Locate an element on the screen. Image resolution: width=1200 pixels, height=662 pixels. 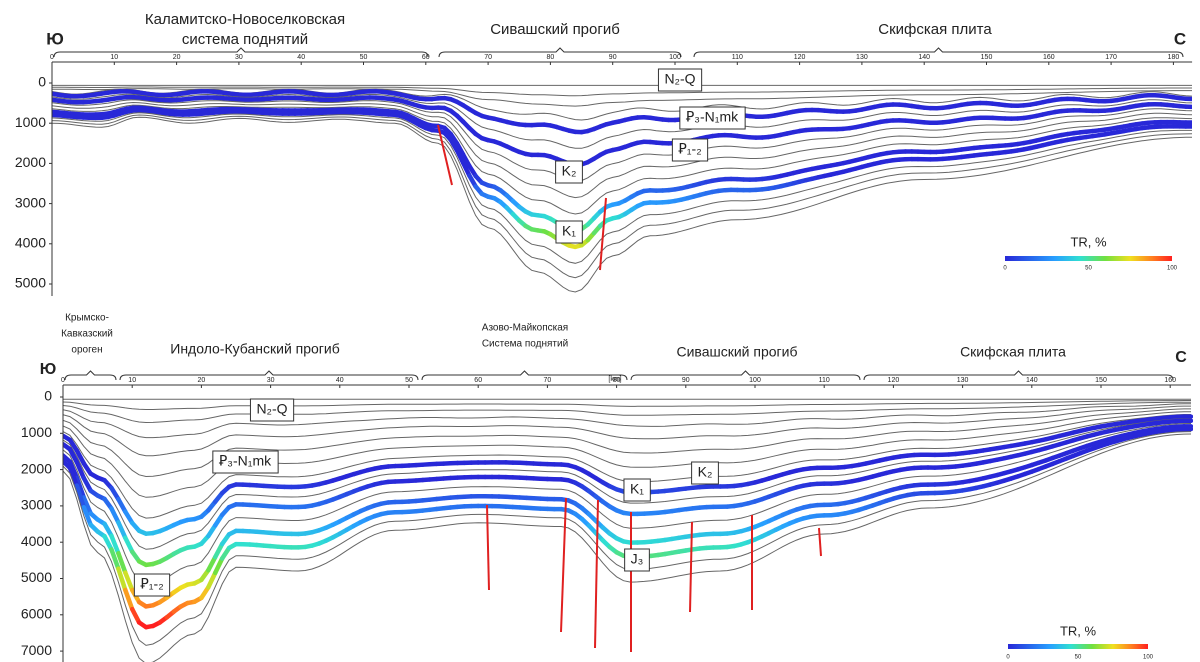
depth-tick-label: 0 is located at coordinates (48, 396).